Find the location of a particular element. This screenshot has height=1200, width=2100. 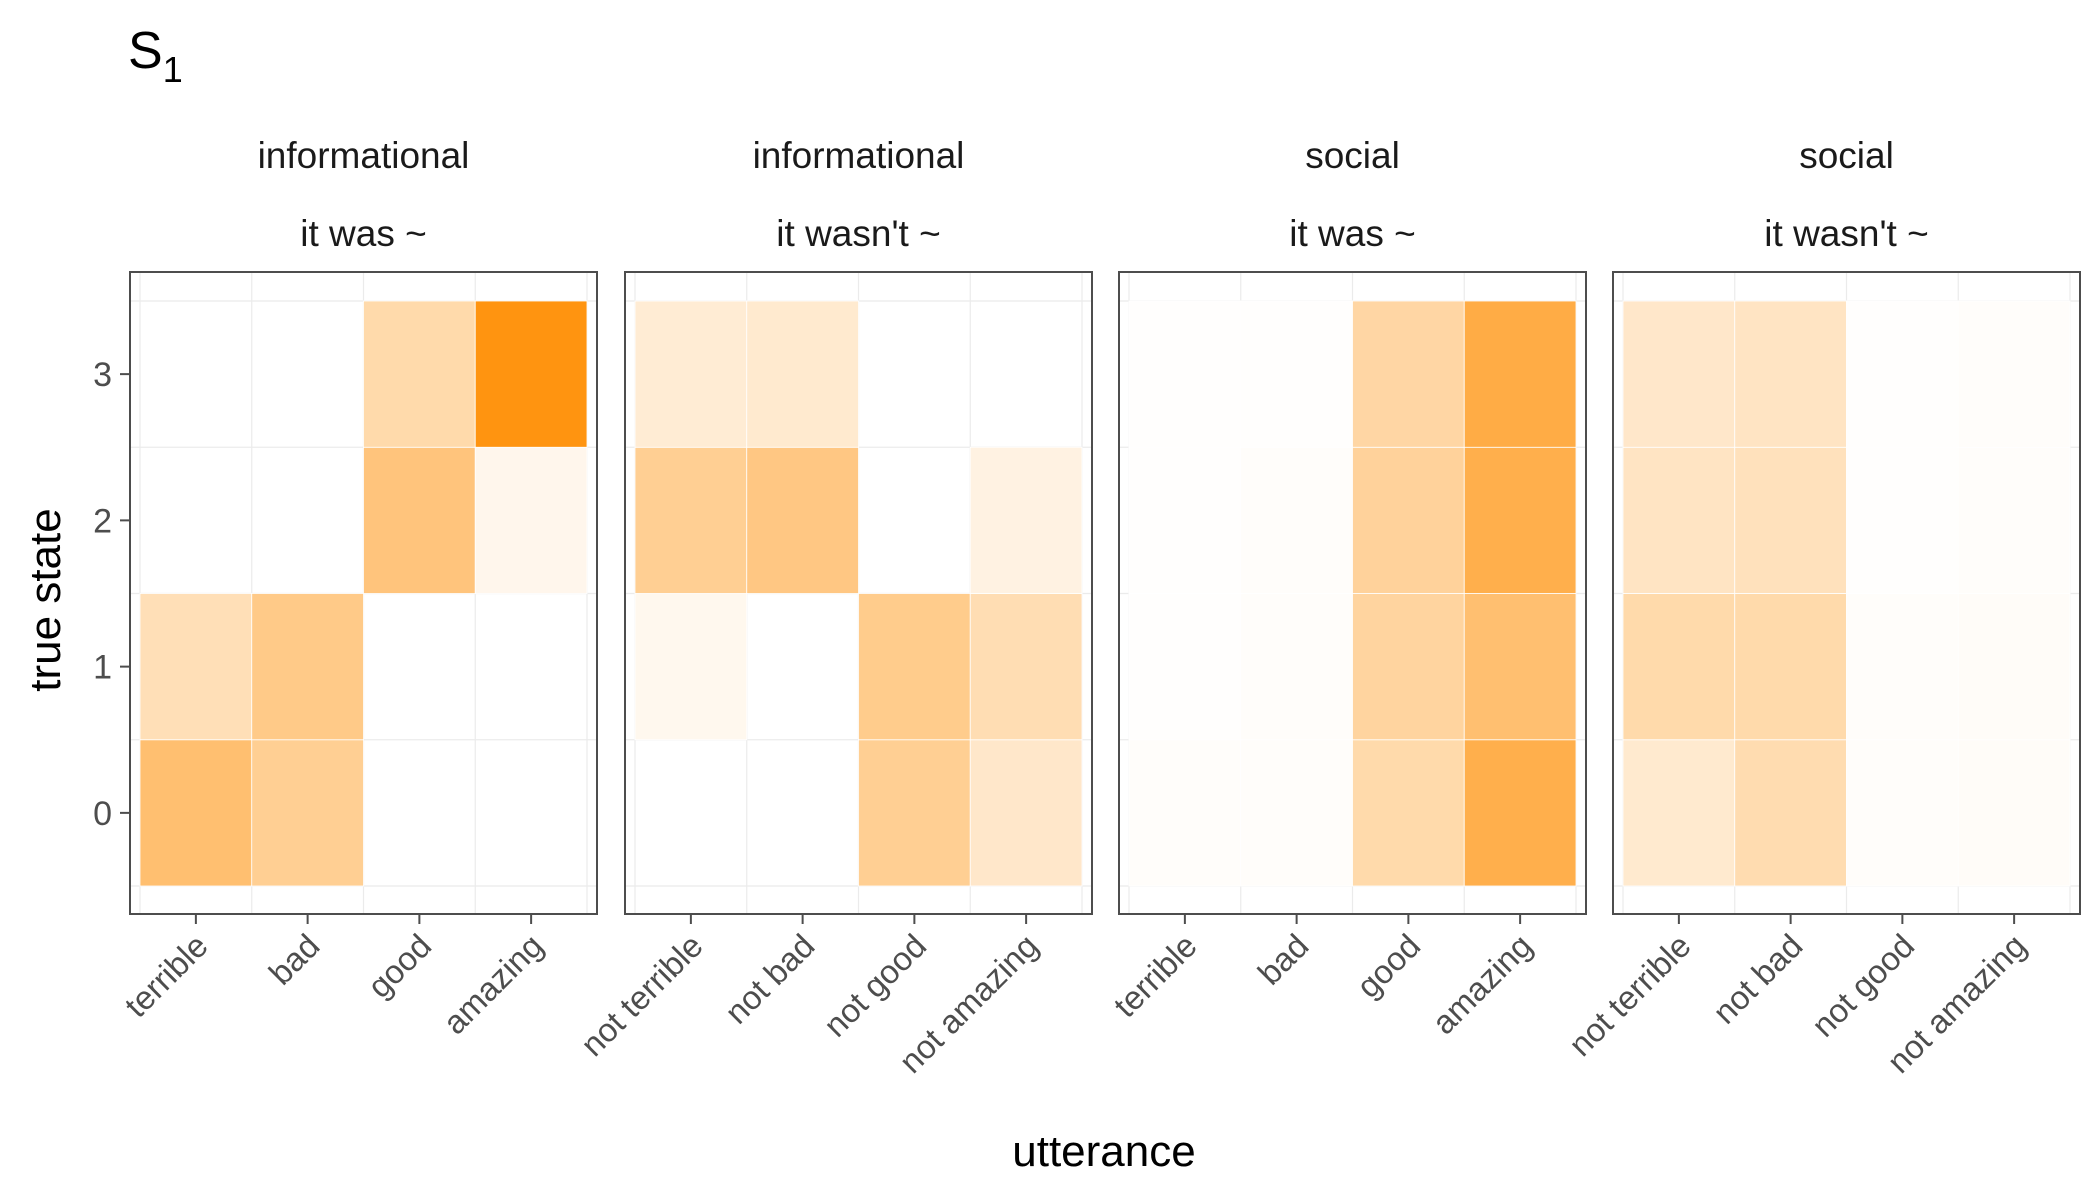

chart-title: S1 is located at coordinates (155, 56).